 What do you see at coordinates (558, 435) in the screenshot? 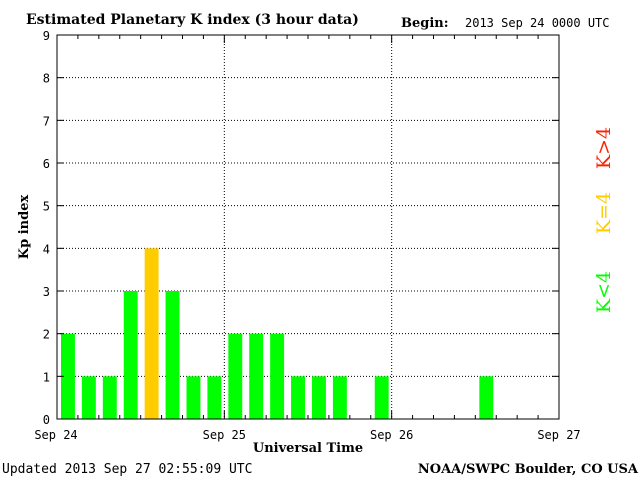
I see `x-tick-label: Sep 27` at bounding box center [558, 435].